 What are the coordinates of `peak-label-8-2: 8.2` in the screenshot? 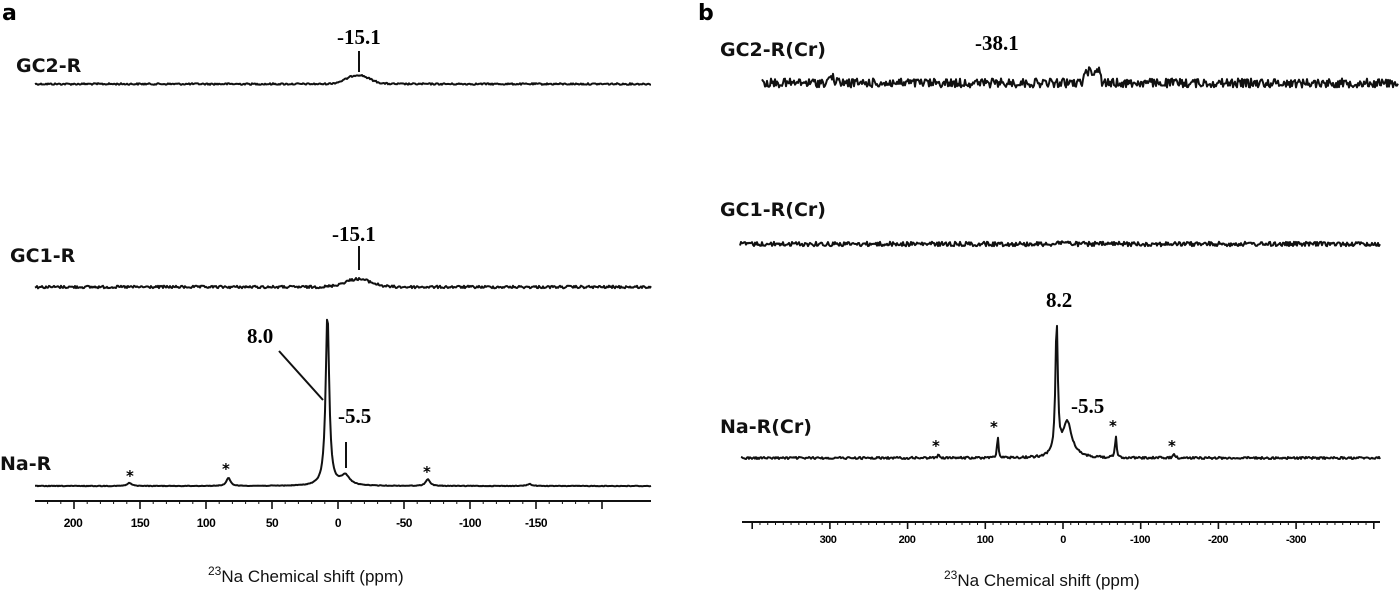 It's located at (1059, 300).